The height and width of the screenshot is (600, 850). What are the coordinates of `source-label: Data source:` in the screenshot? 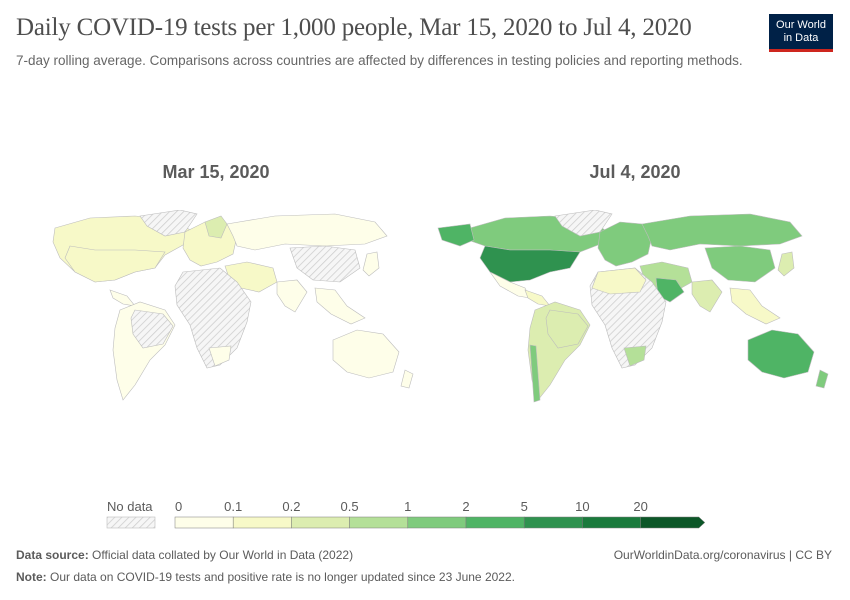 It's located at (52, 555).